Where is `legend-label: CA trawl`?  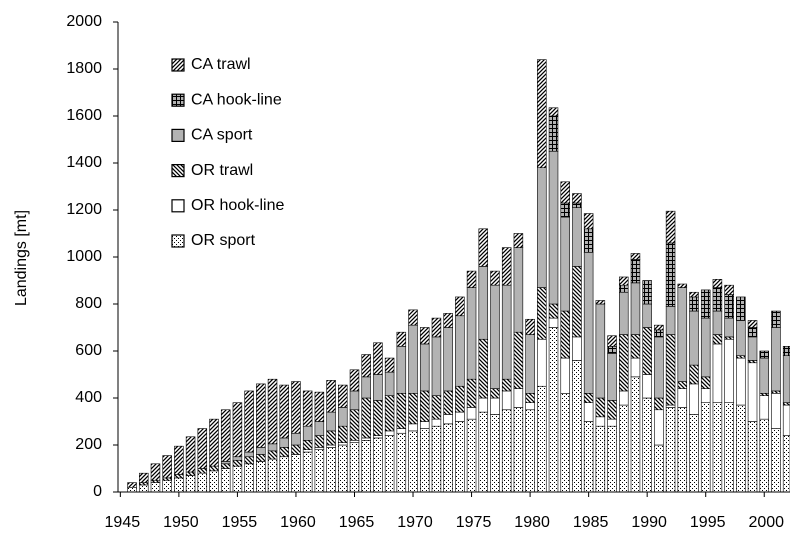 legend-label: CA trawl is located at coordinates (221, 64).